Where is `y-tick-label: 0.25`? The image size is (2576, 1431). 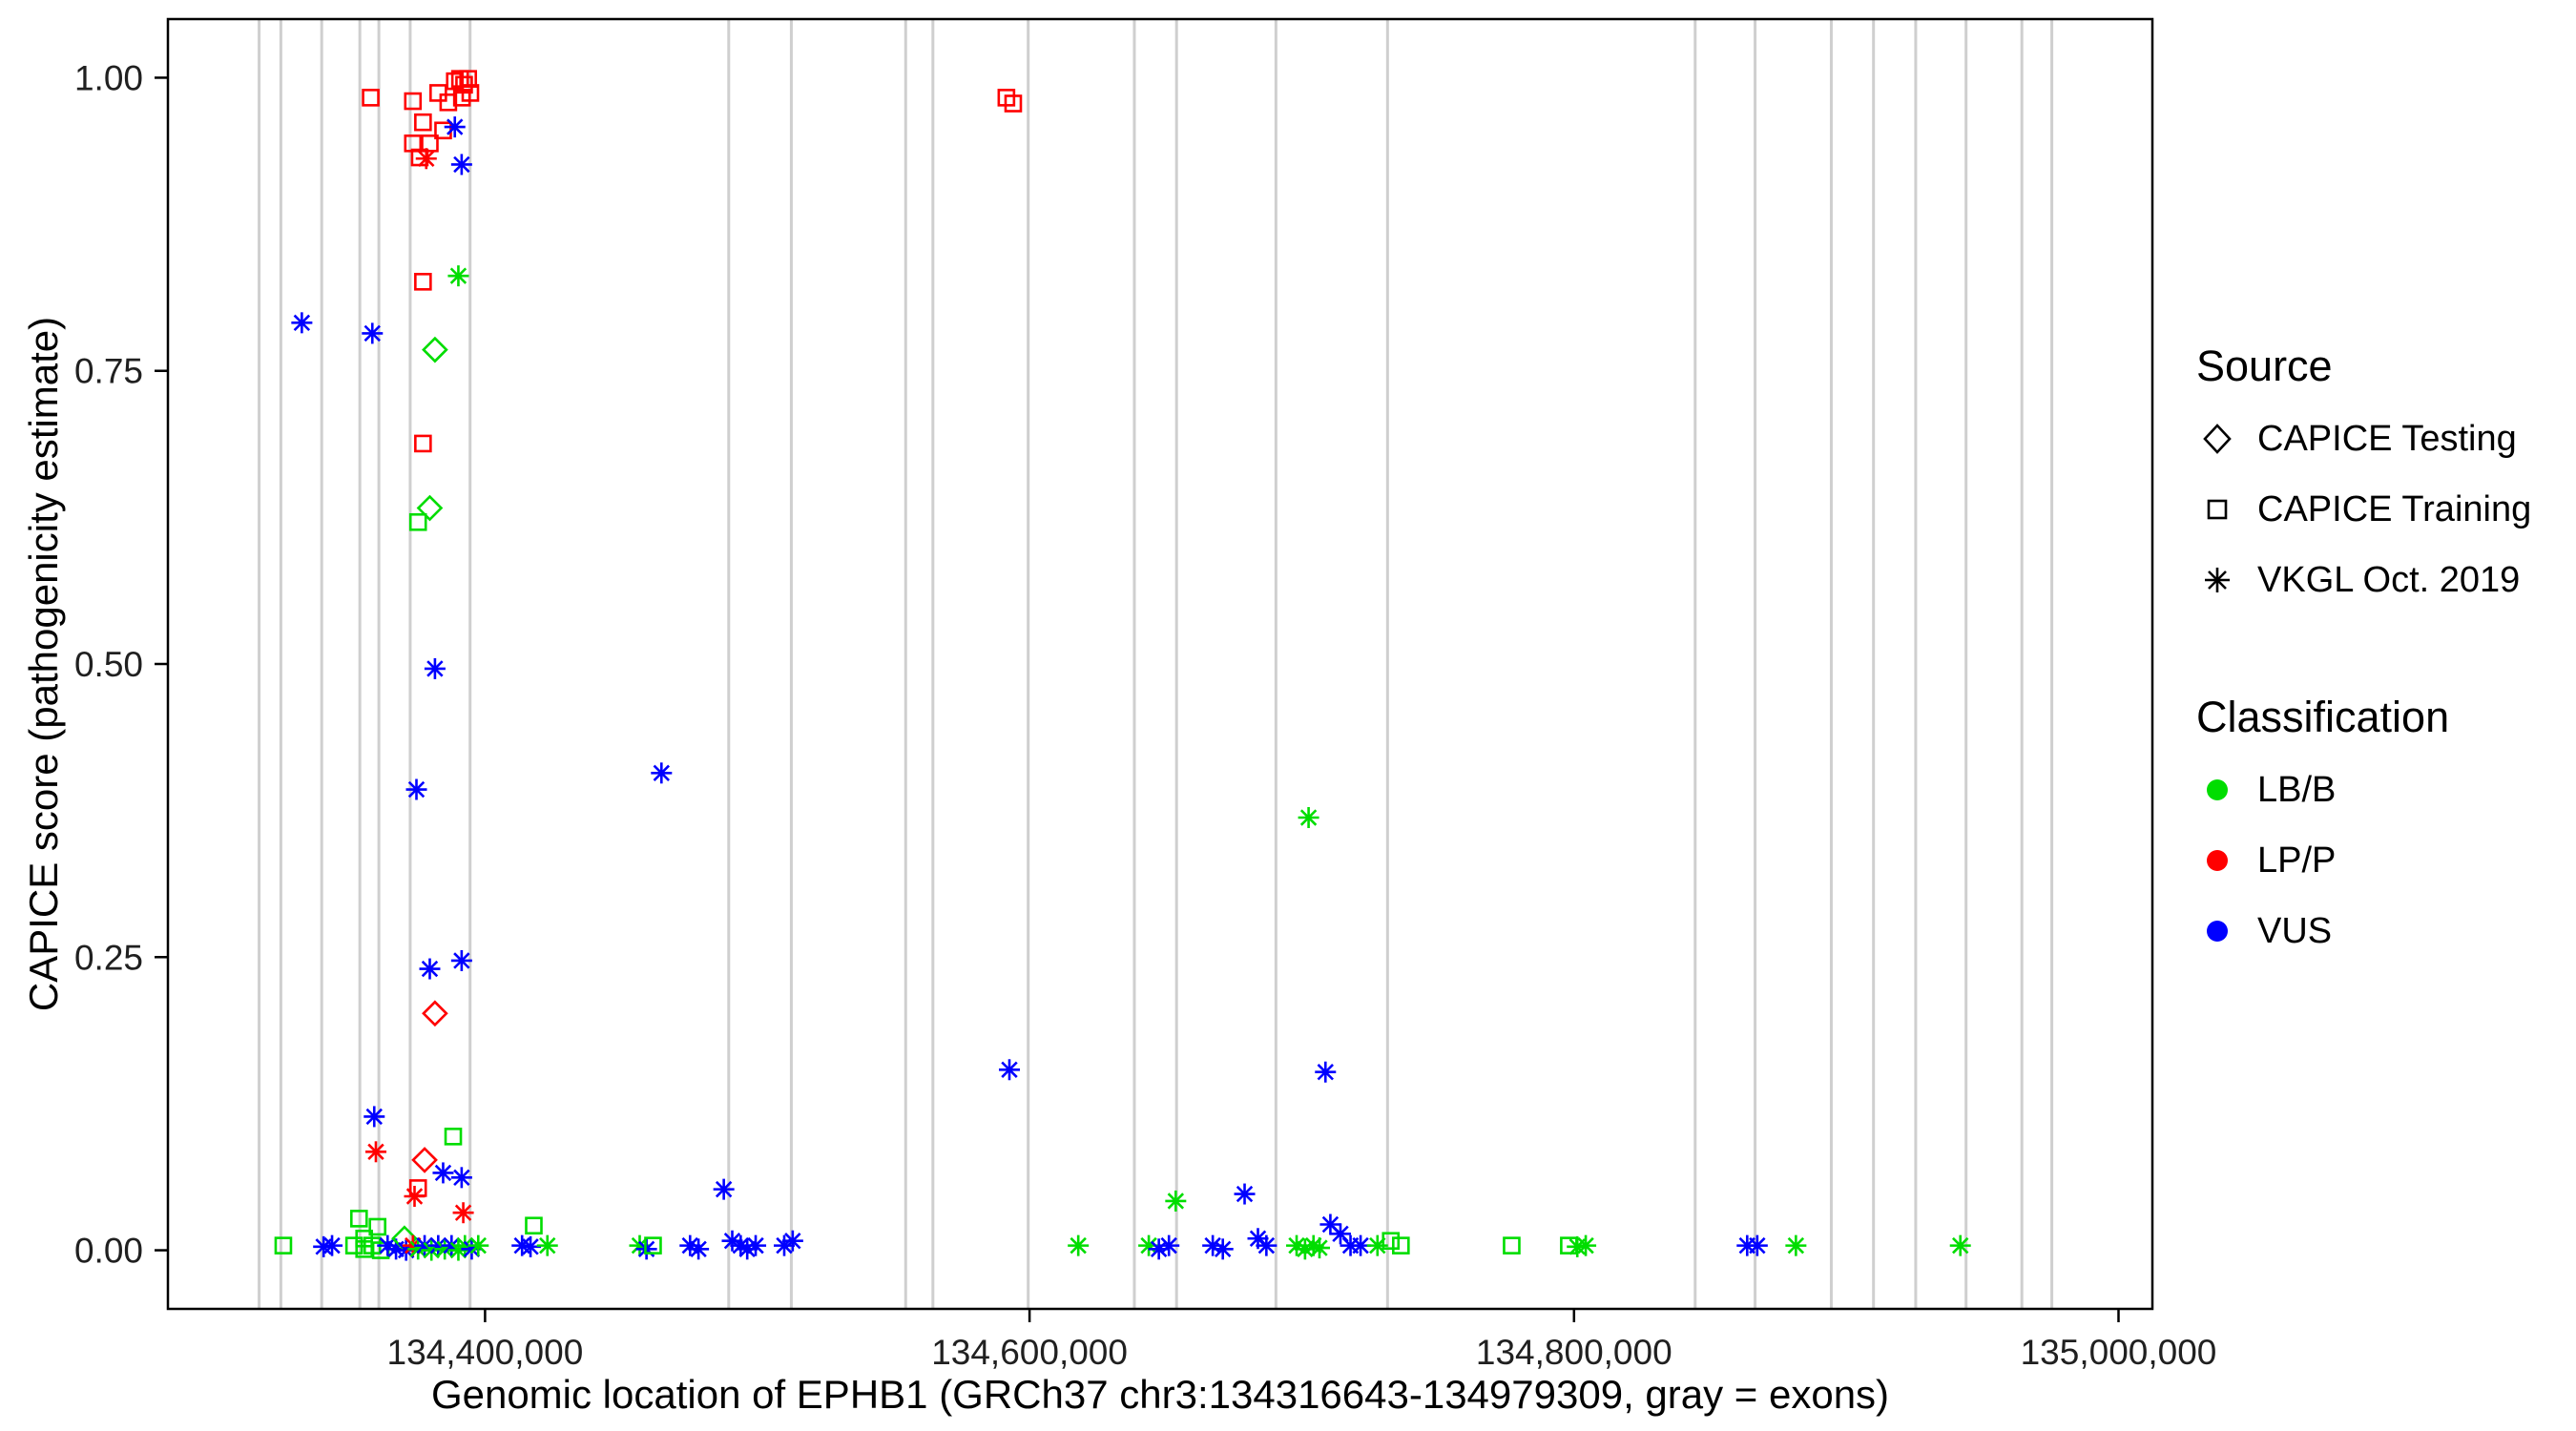
y-tick-label: 0.25 is located at coordinates (108, 957).